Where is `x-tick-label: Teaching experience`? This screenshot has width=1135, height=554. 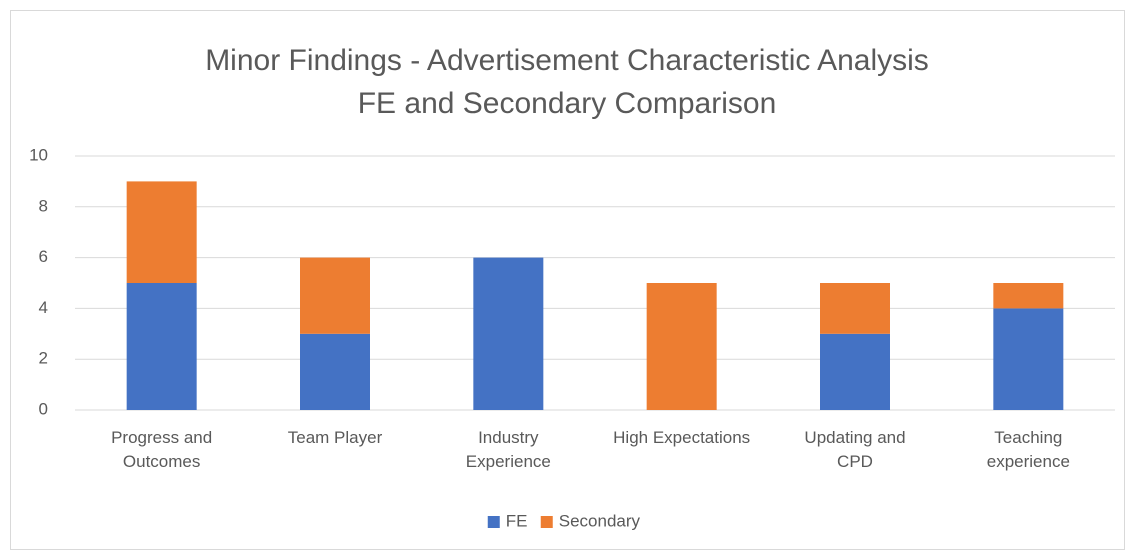
x-tick-label: Teaching experience is located at coordinates (1028, 449).